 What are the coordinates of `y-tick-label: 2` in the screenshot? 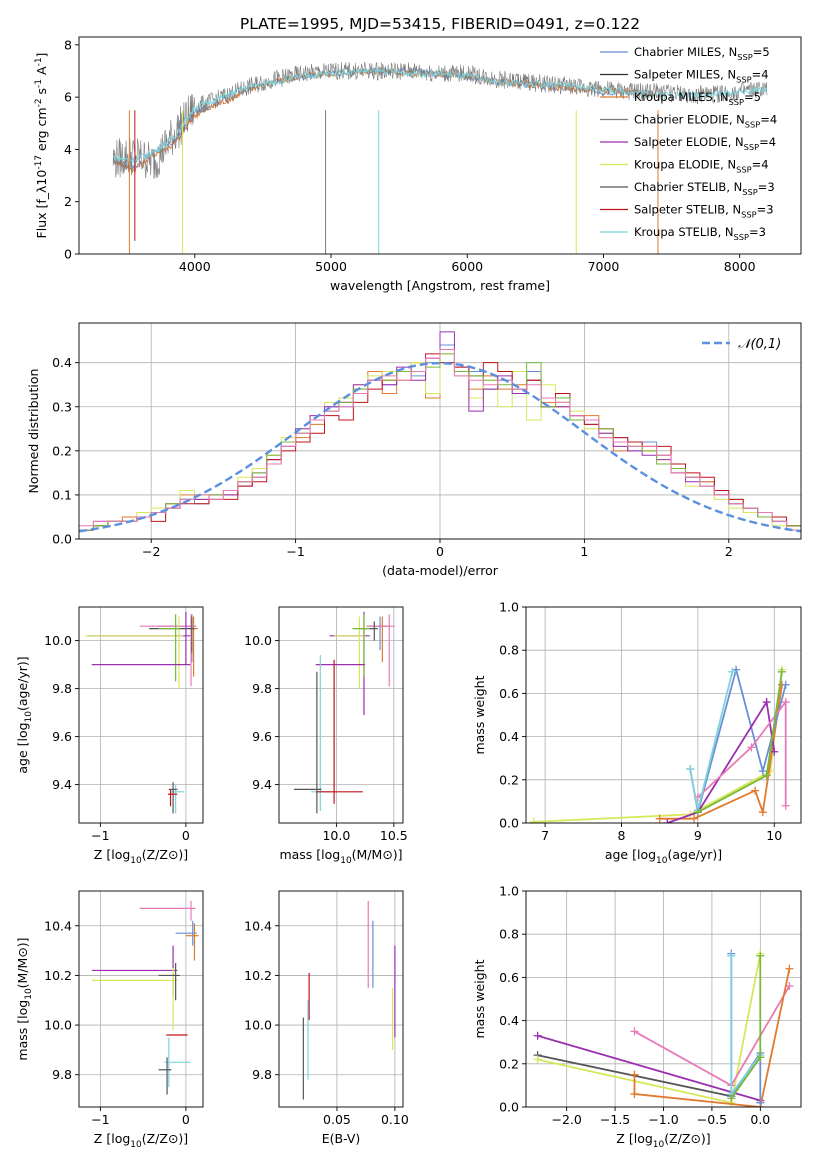 It's located at (68, 201).